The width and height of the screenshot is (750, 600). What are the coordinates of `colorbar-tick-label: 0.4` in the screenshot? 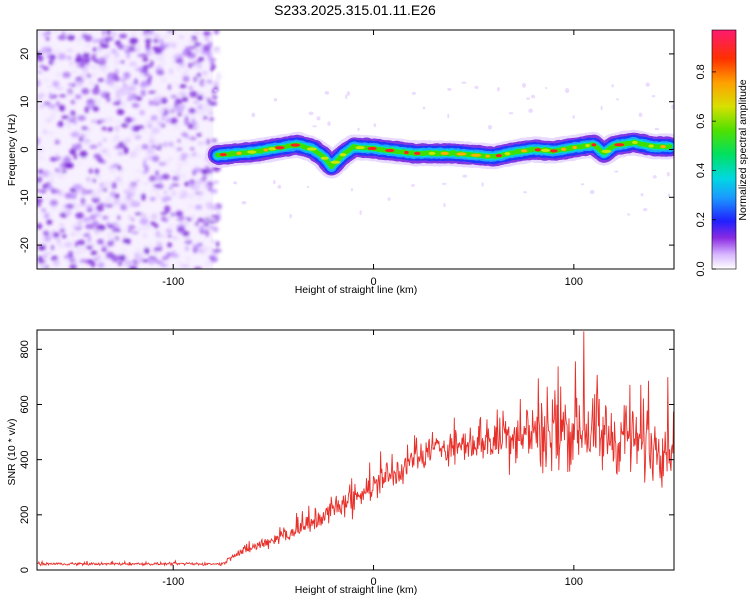 It's located at (701, 170).